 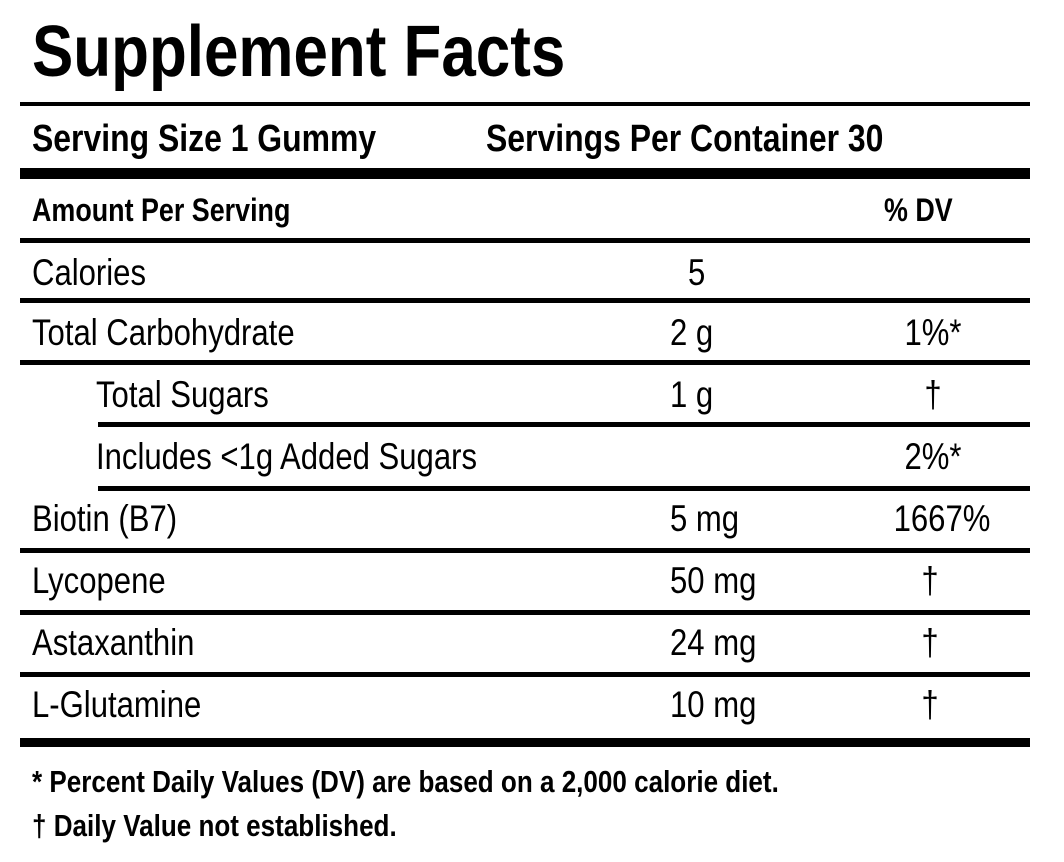 I want to click on row-name: Total Sugars, so click(x=182, y=394).